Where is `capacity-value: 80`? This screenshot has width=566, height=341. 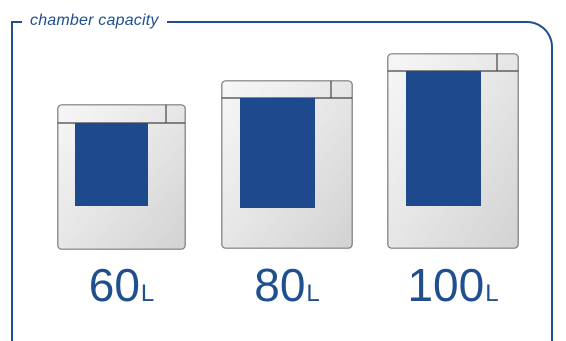 capacity-value: 80 is located at coordinates (280, 285).